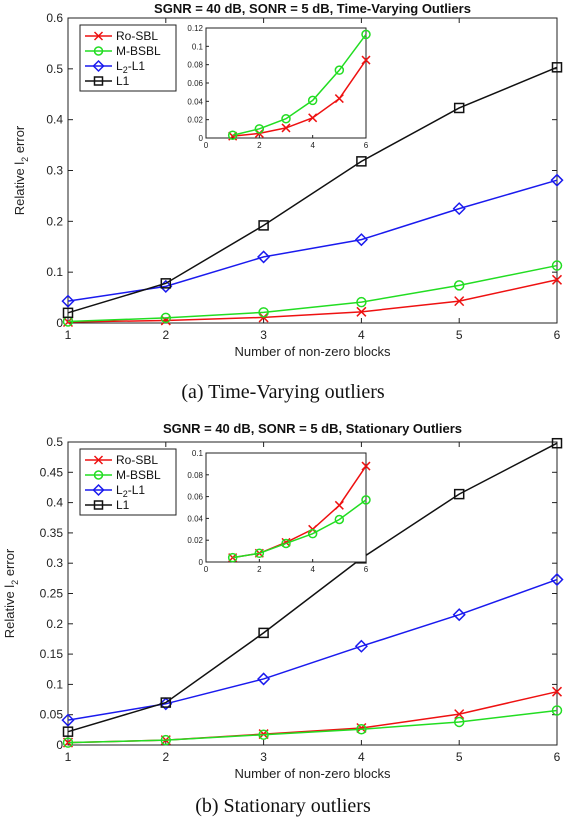 The image size is (566, 818). I want to click on chart-b-legend-label: L2-L1, so click(130, 491).